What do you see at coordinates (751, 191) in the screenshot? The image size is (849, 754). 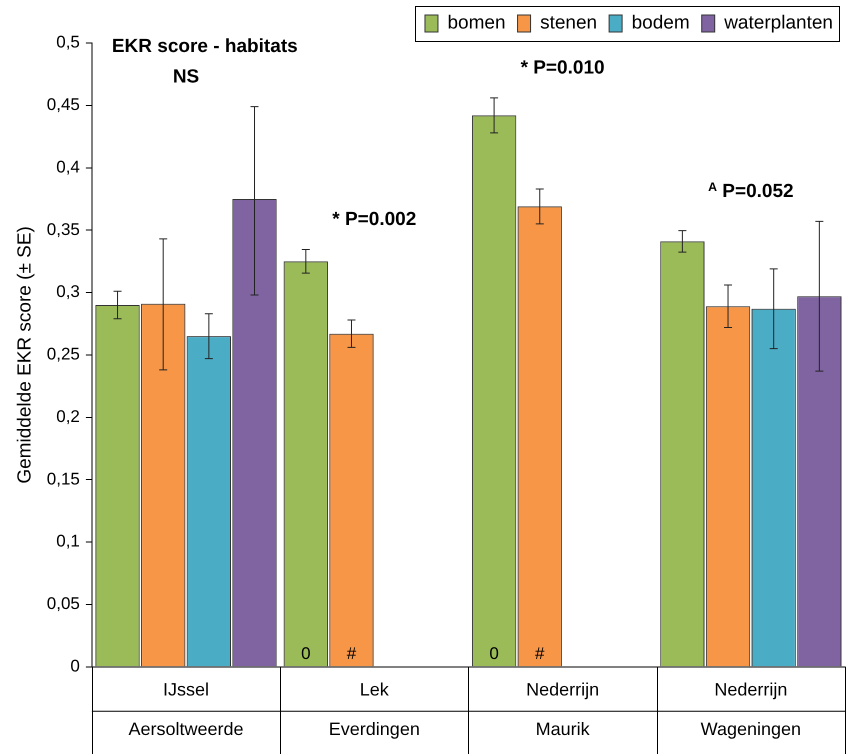 I see `annotation: A P=0.052` at bounding box center [751, 191].